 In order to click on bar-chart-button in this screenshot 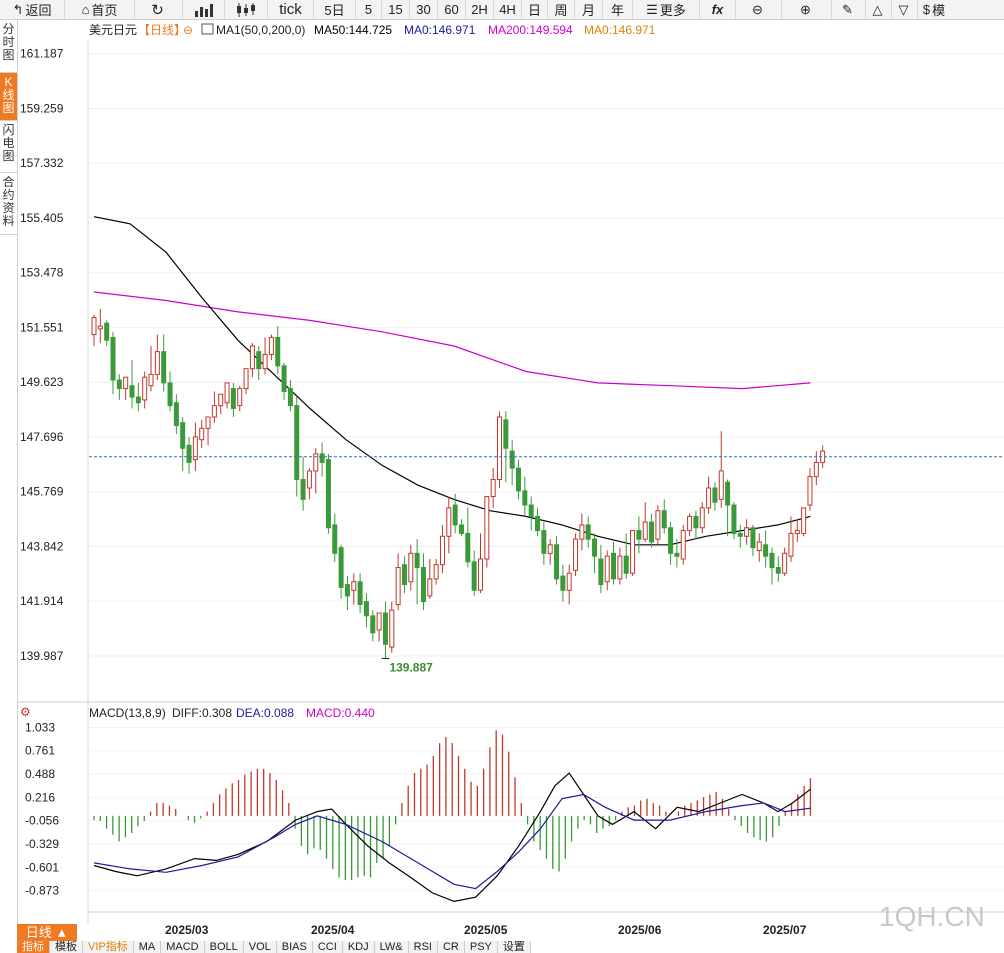, I will do `click(204, 9)`.